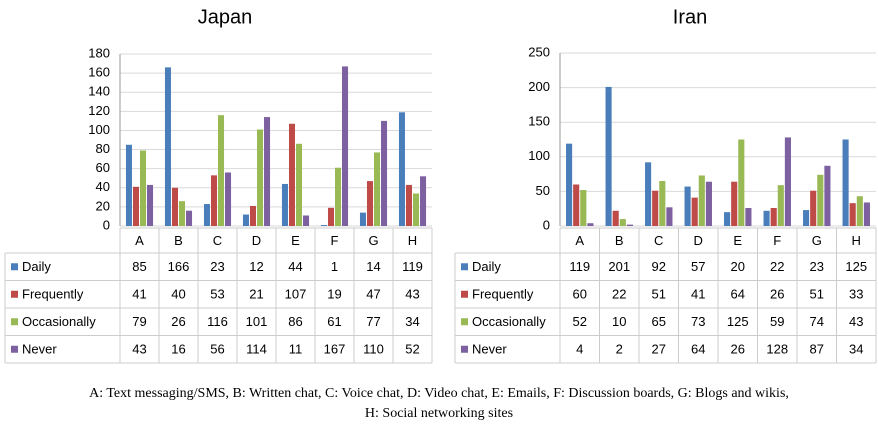 The image size is (878, 428). I want to click on legend-label: Occasionally, so click(59, 321).